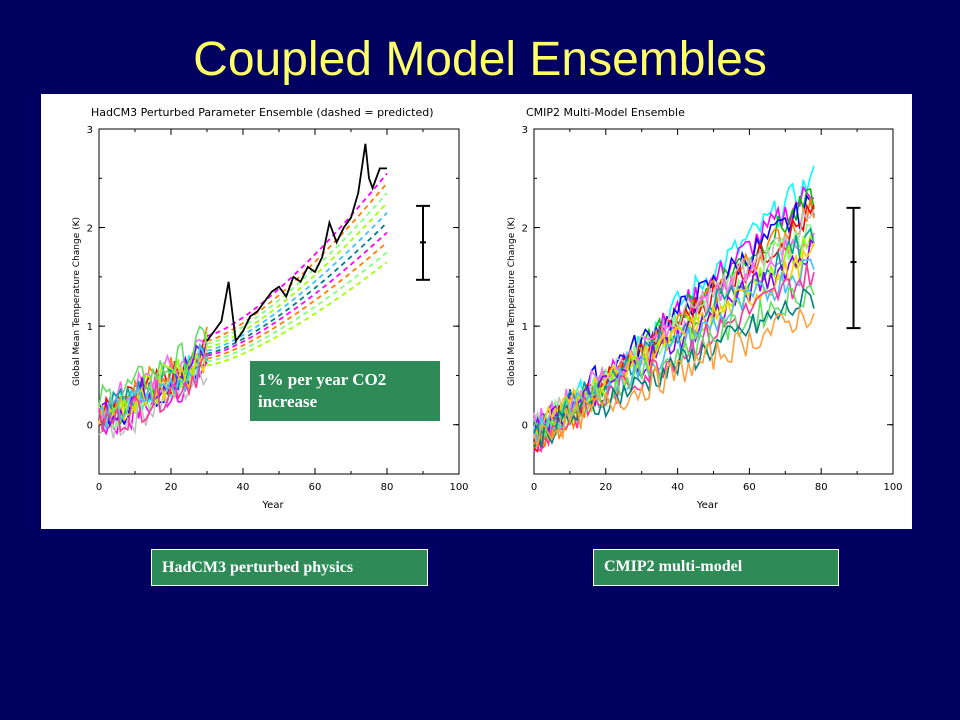  Describe the element at coordinates (289, 567) in the screenshot. I see `caption-left: HadCM3 perturbed physics` at that location.